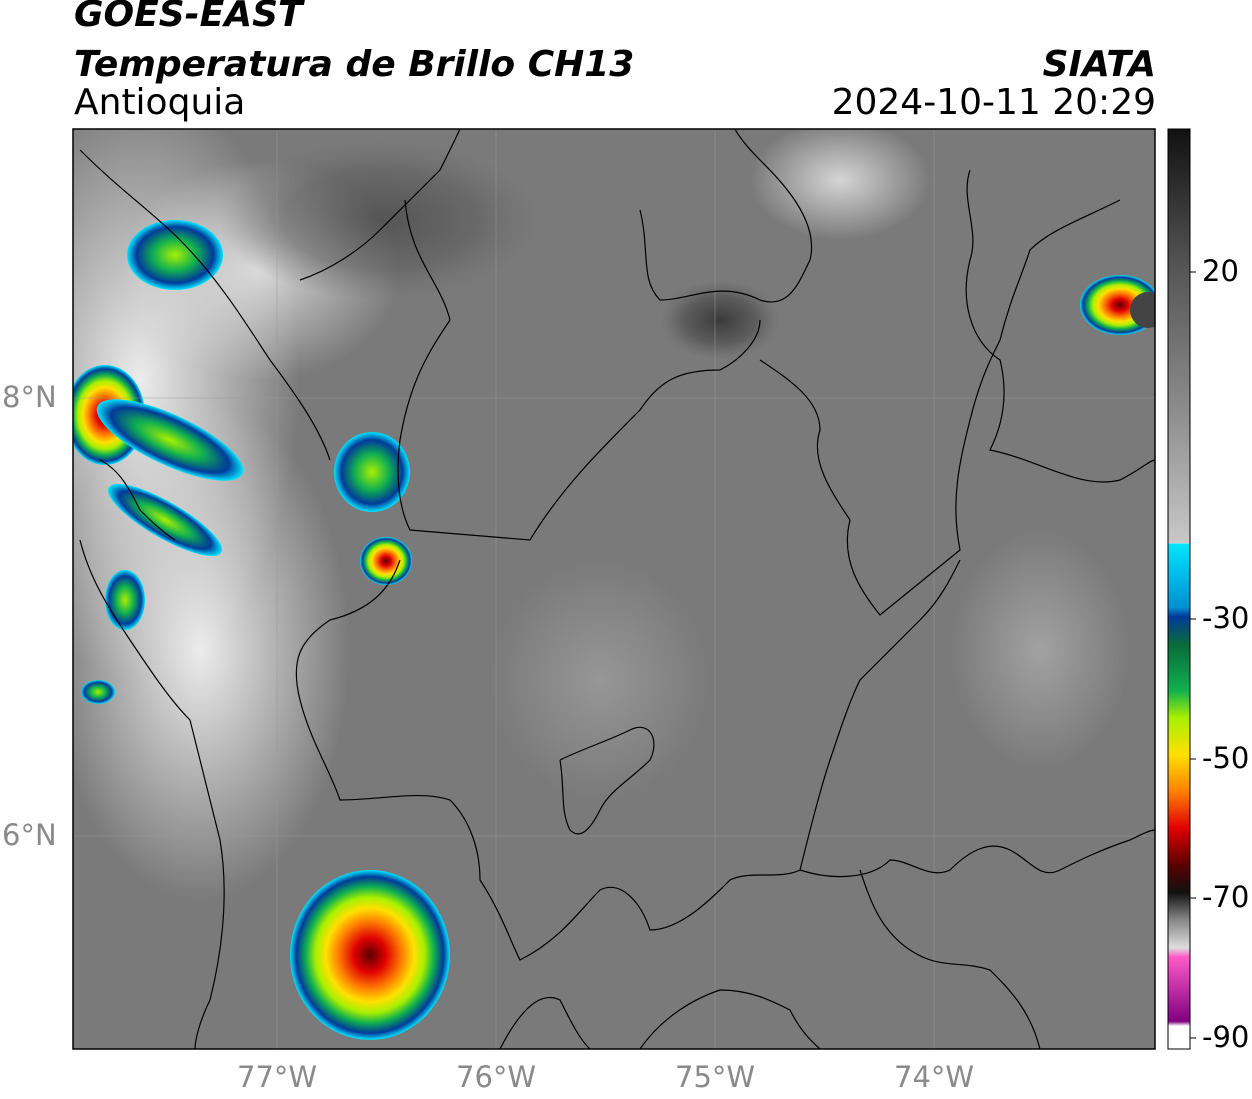  Describe the element at coordinates (1142, 310) in the screenshot. I see `storm-core-east` at that location.